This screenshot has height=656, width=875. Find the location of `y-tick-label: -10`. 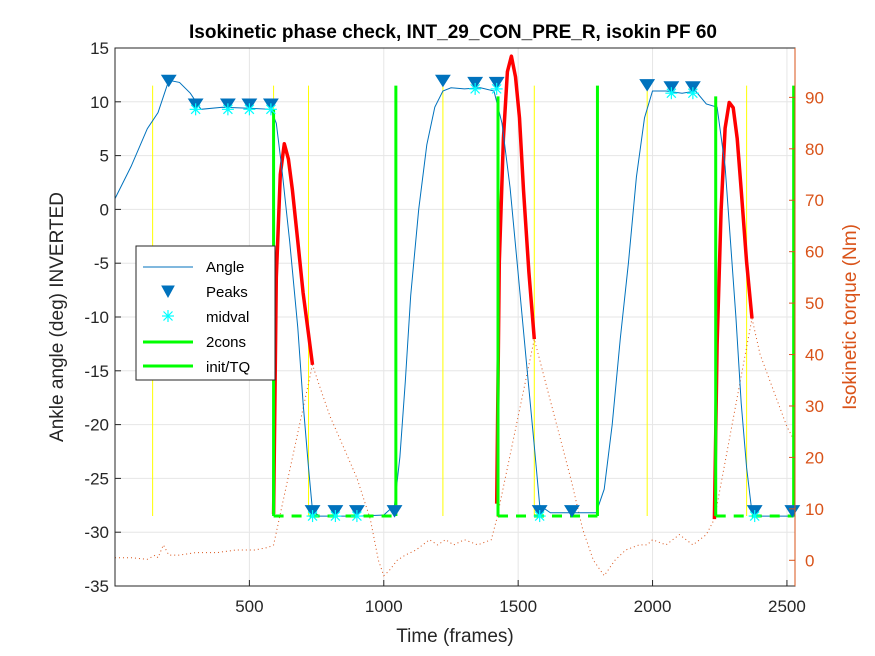

y-tick-label: -10 is located at coordinates (96, 317).